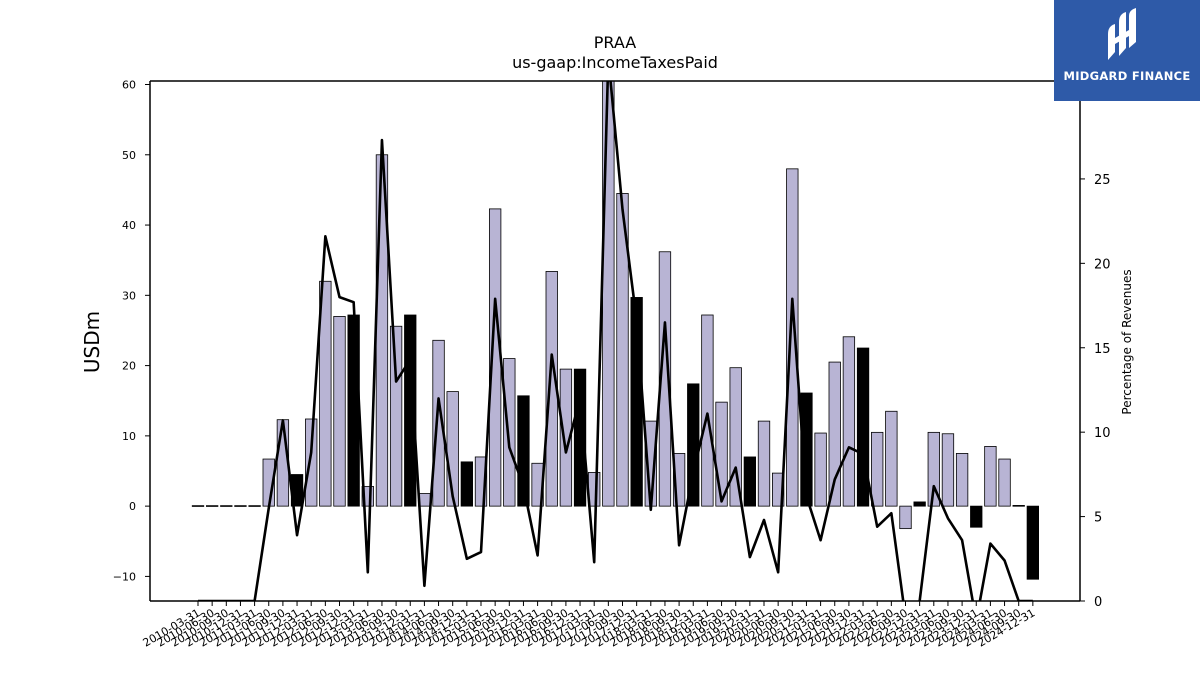  What do you see at coordinates (92, 342) in the screenshot?
I see `y-axis-label: USDm` at bounding box center [92, 342].